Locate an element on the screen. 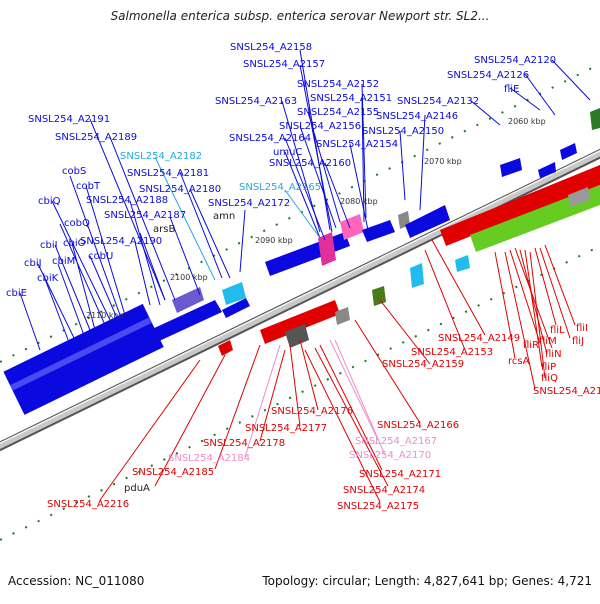 The height and width of the screenshot is (604, 600). gene-label-rev: fliI is located at coordinates (582, 328).